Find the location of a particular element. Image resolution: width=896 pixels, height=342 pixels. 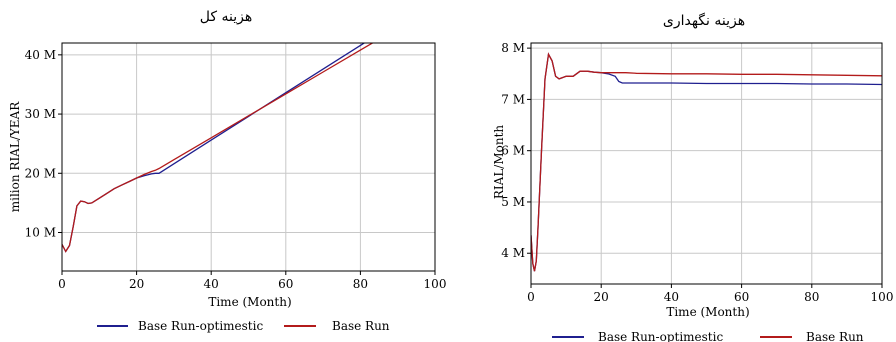

chart-title: هزینه کل is located at coordinates (226, 17).